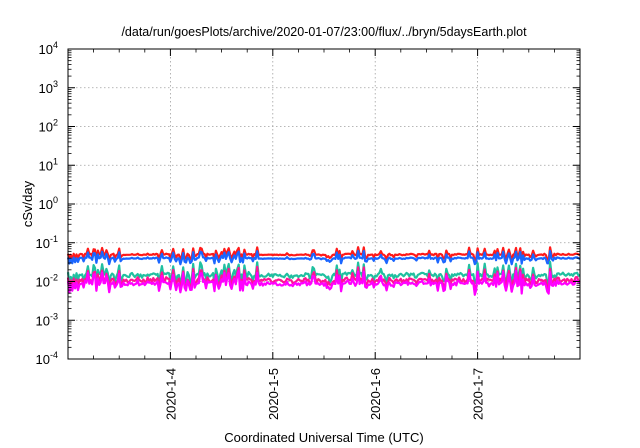  I want to click on series-layer, so click(323, 271).